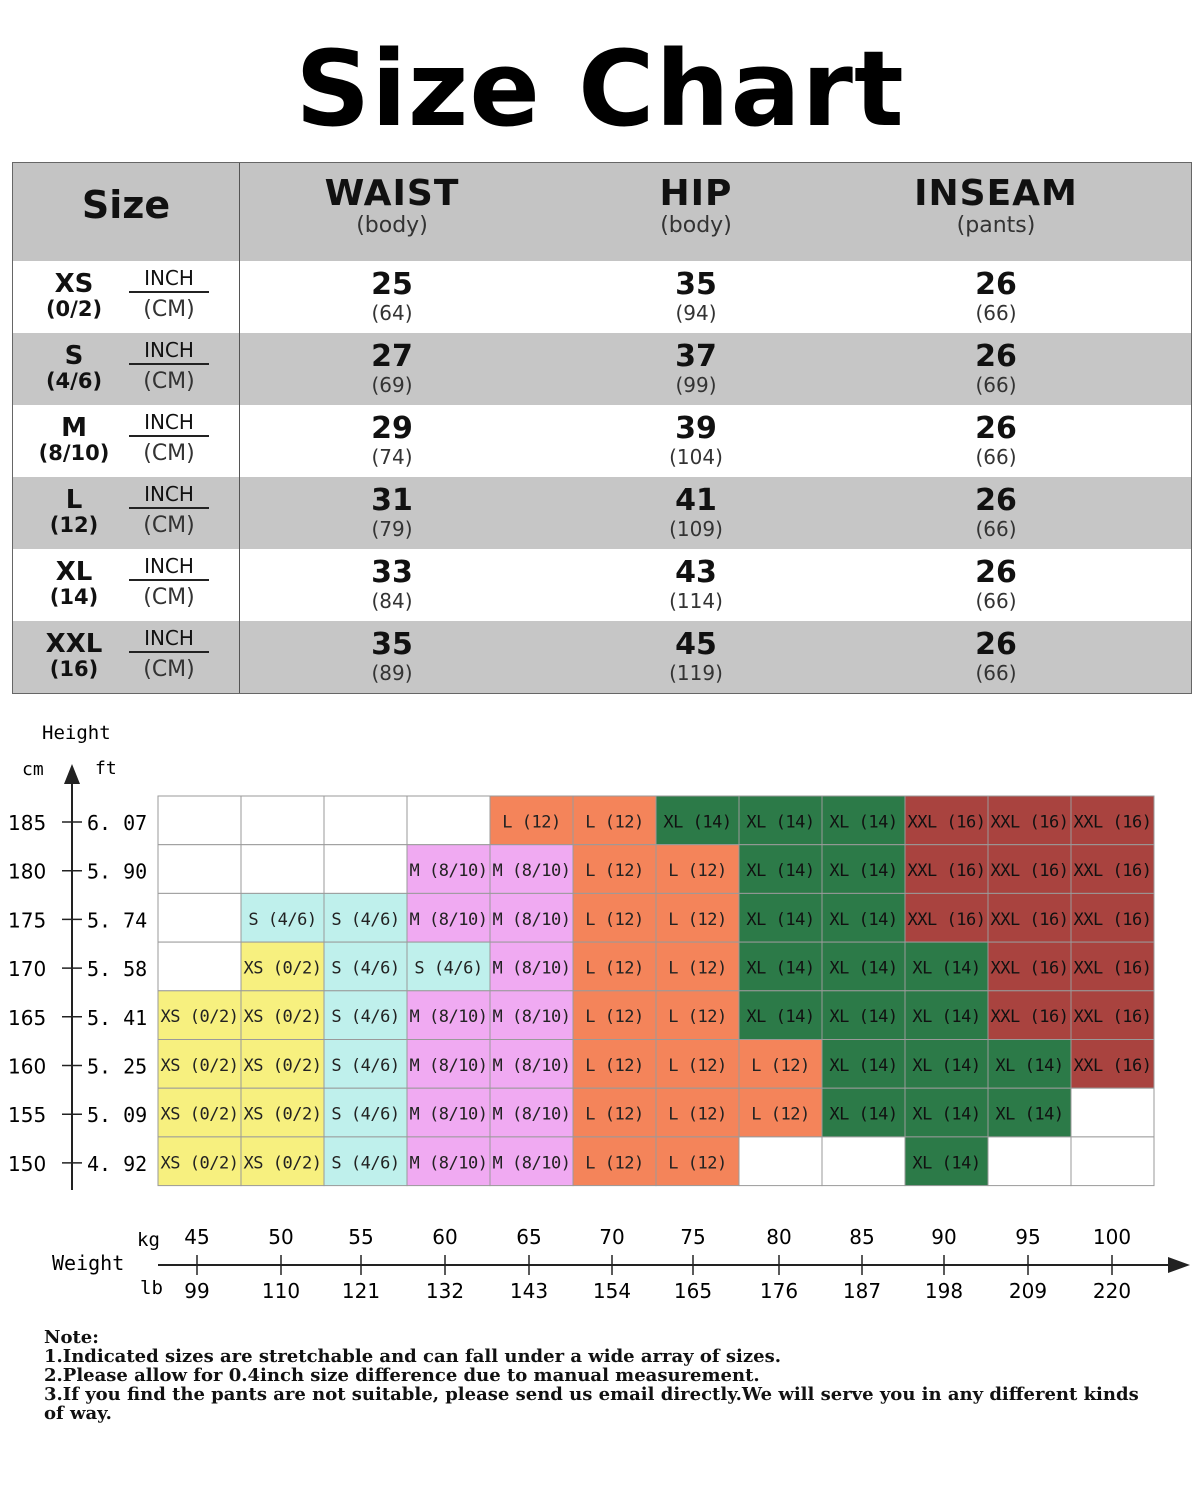  What do you see at coordinates (696, 657) in the screenshot?
I see `hip-cell: 45 (119)` at bounding box center [696, 657].